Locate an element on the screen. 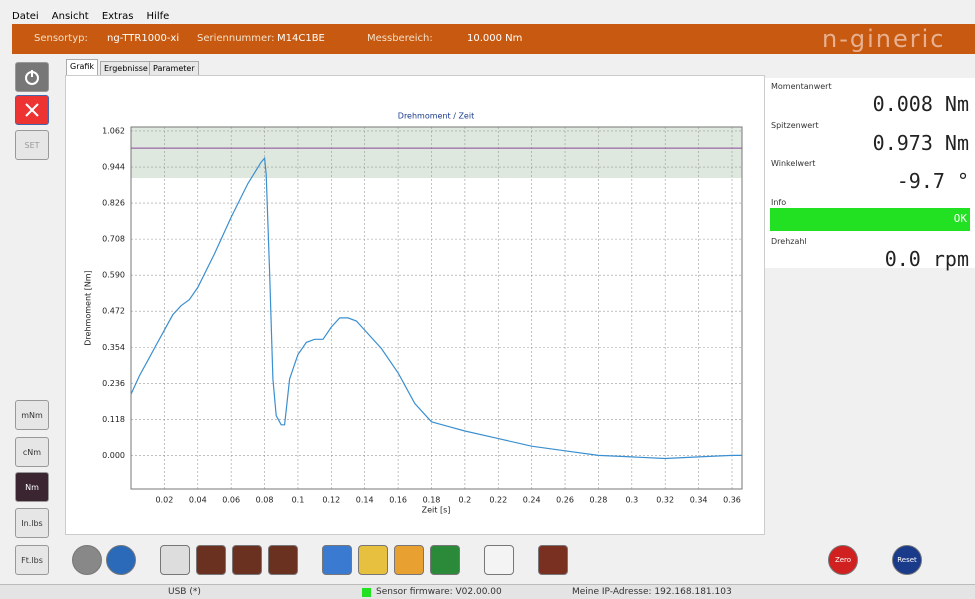 The height and width of the screenshot is (599, 975). x-icon is located at coordinates (32, 110).